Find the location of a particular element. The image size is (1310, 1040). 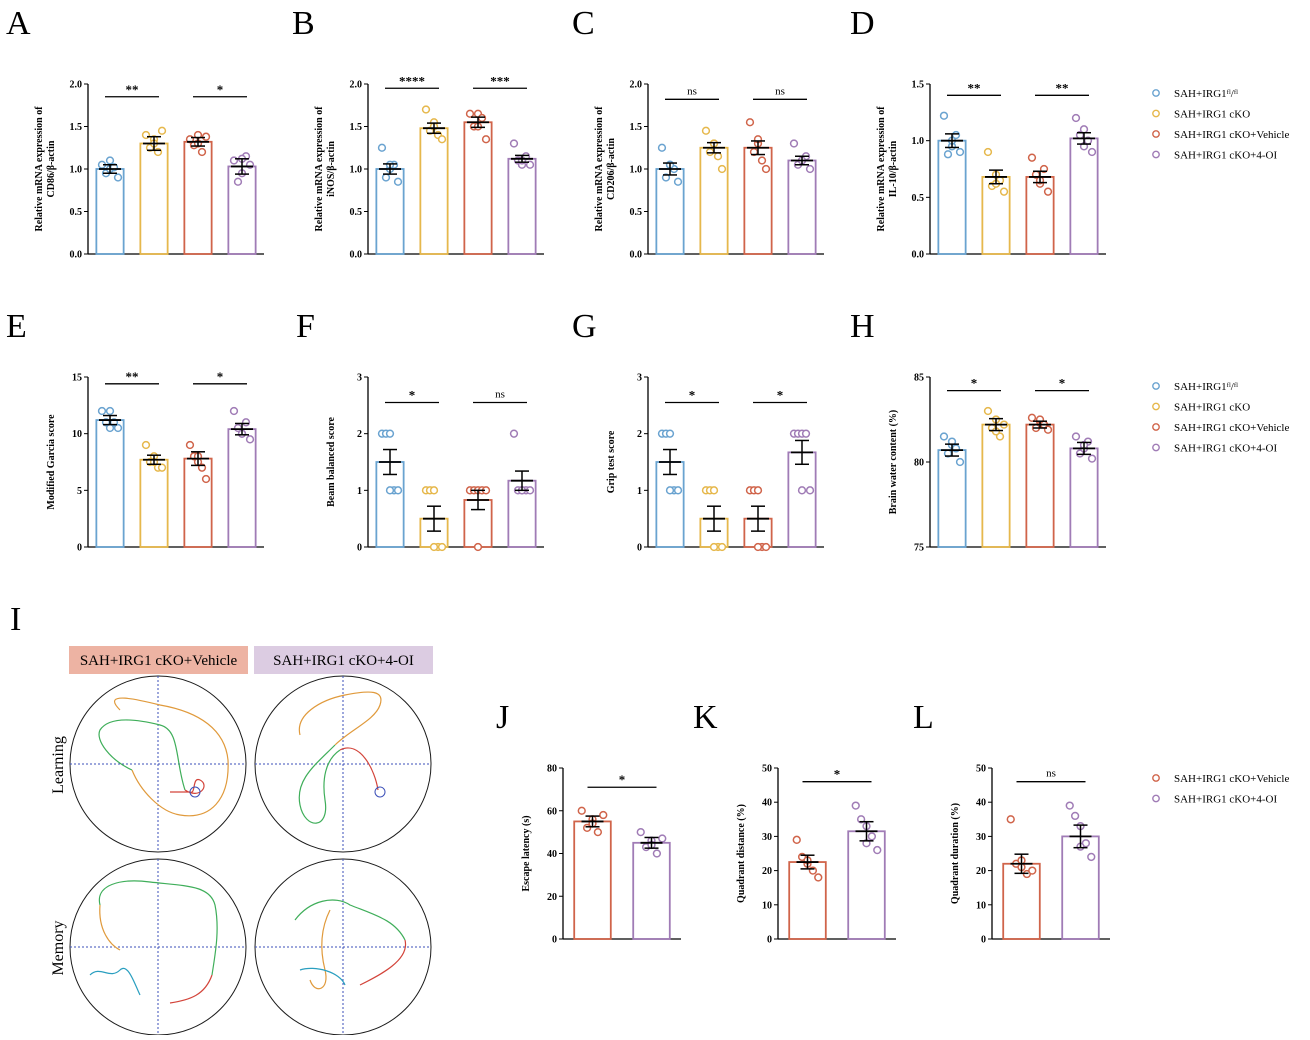

significance-label: **** is located at coordinates (412, 80).